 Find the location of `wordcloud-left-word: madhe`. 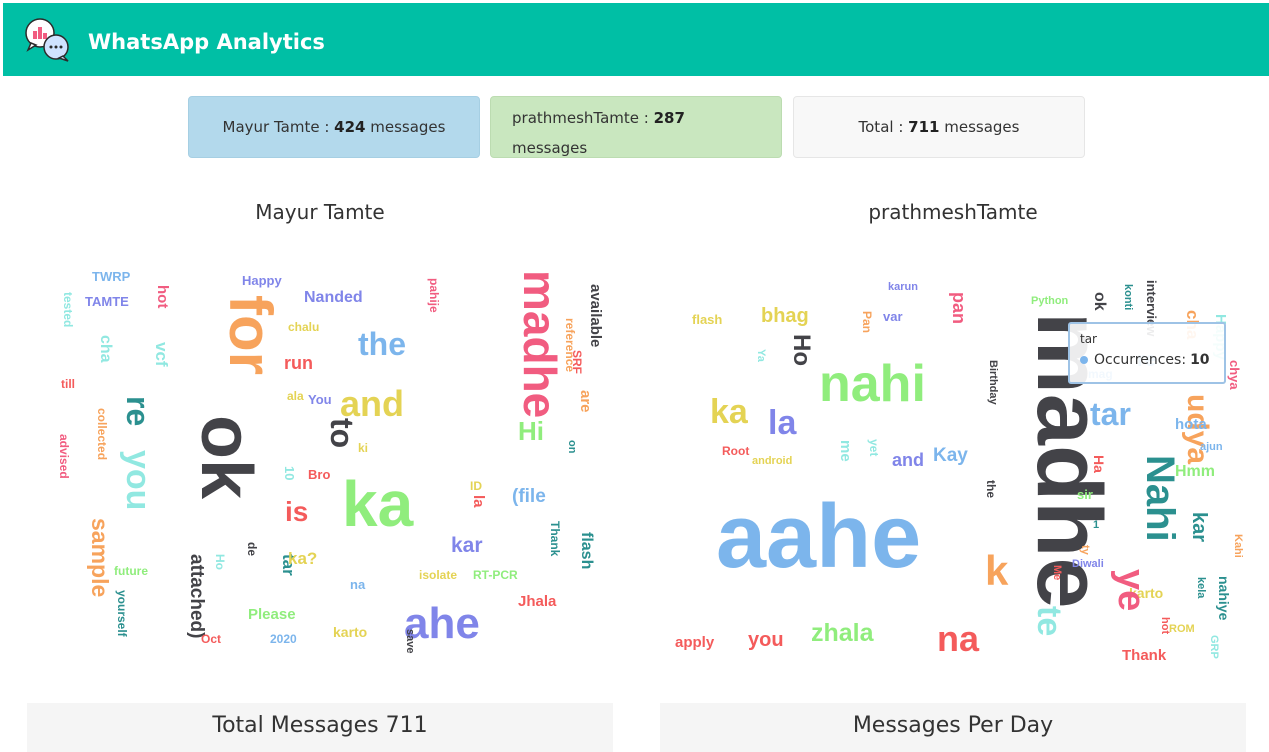

wordcloud-left-word: madhe is located at coordinates (540, 344).